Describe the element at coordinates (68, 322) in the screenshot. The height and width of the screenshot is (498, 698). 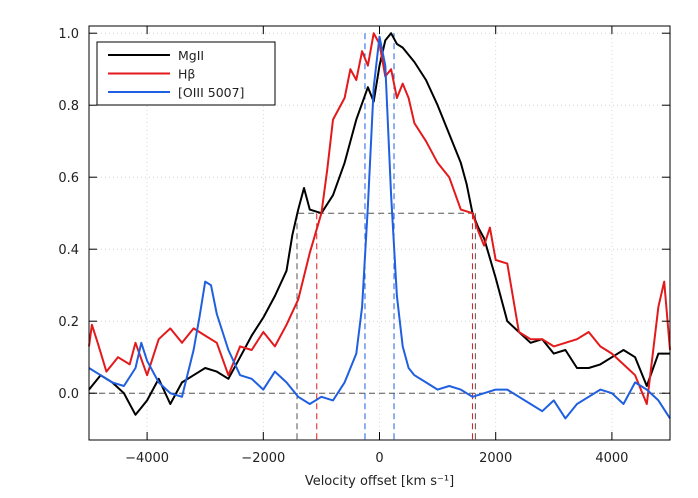
I see `y-tick-label-1: 0.2` at that location.